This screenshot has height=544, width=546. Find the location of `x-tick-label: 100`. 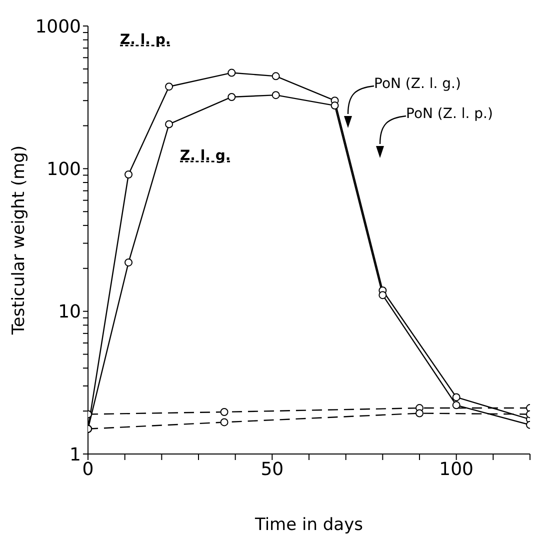

x-tick-label: 100 is located at coordinates (456, 469).